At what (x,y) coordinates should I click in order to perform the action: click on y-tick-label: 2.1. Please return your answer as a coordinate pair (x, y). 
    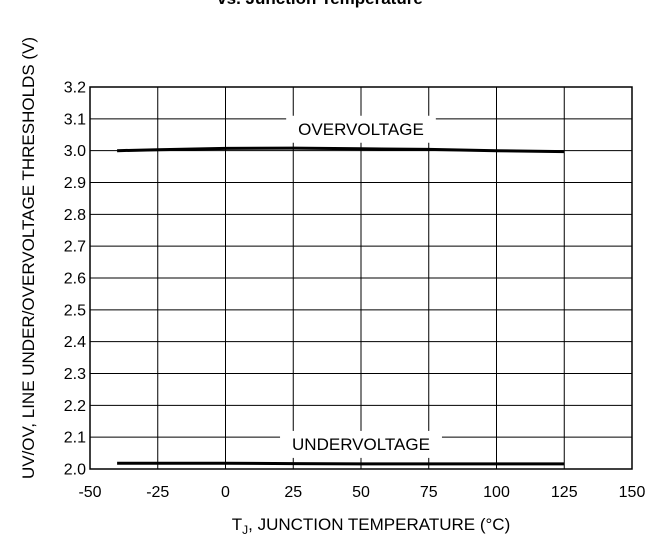
    Looking at the image, I should click on (75, 438).